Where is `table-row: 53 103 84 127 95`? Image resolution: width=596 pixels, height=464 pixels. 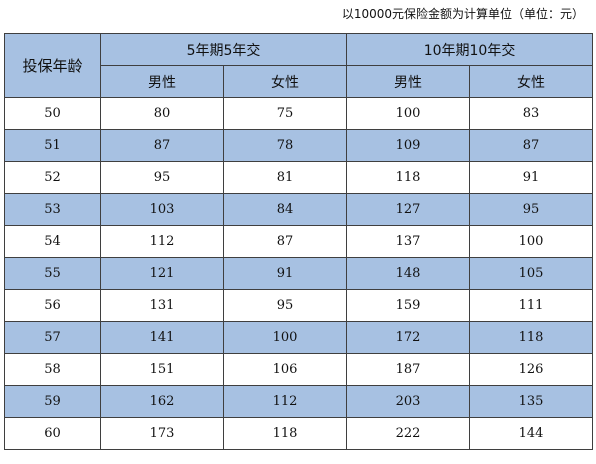 table-row: 53 103 84 127 95 is located at coordinates (299, 209).